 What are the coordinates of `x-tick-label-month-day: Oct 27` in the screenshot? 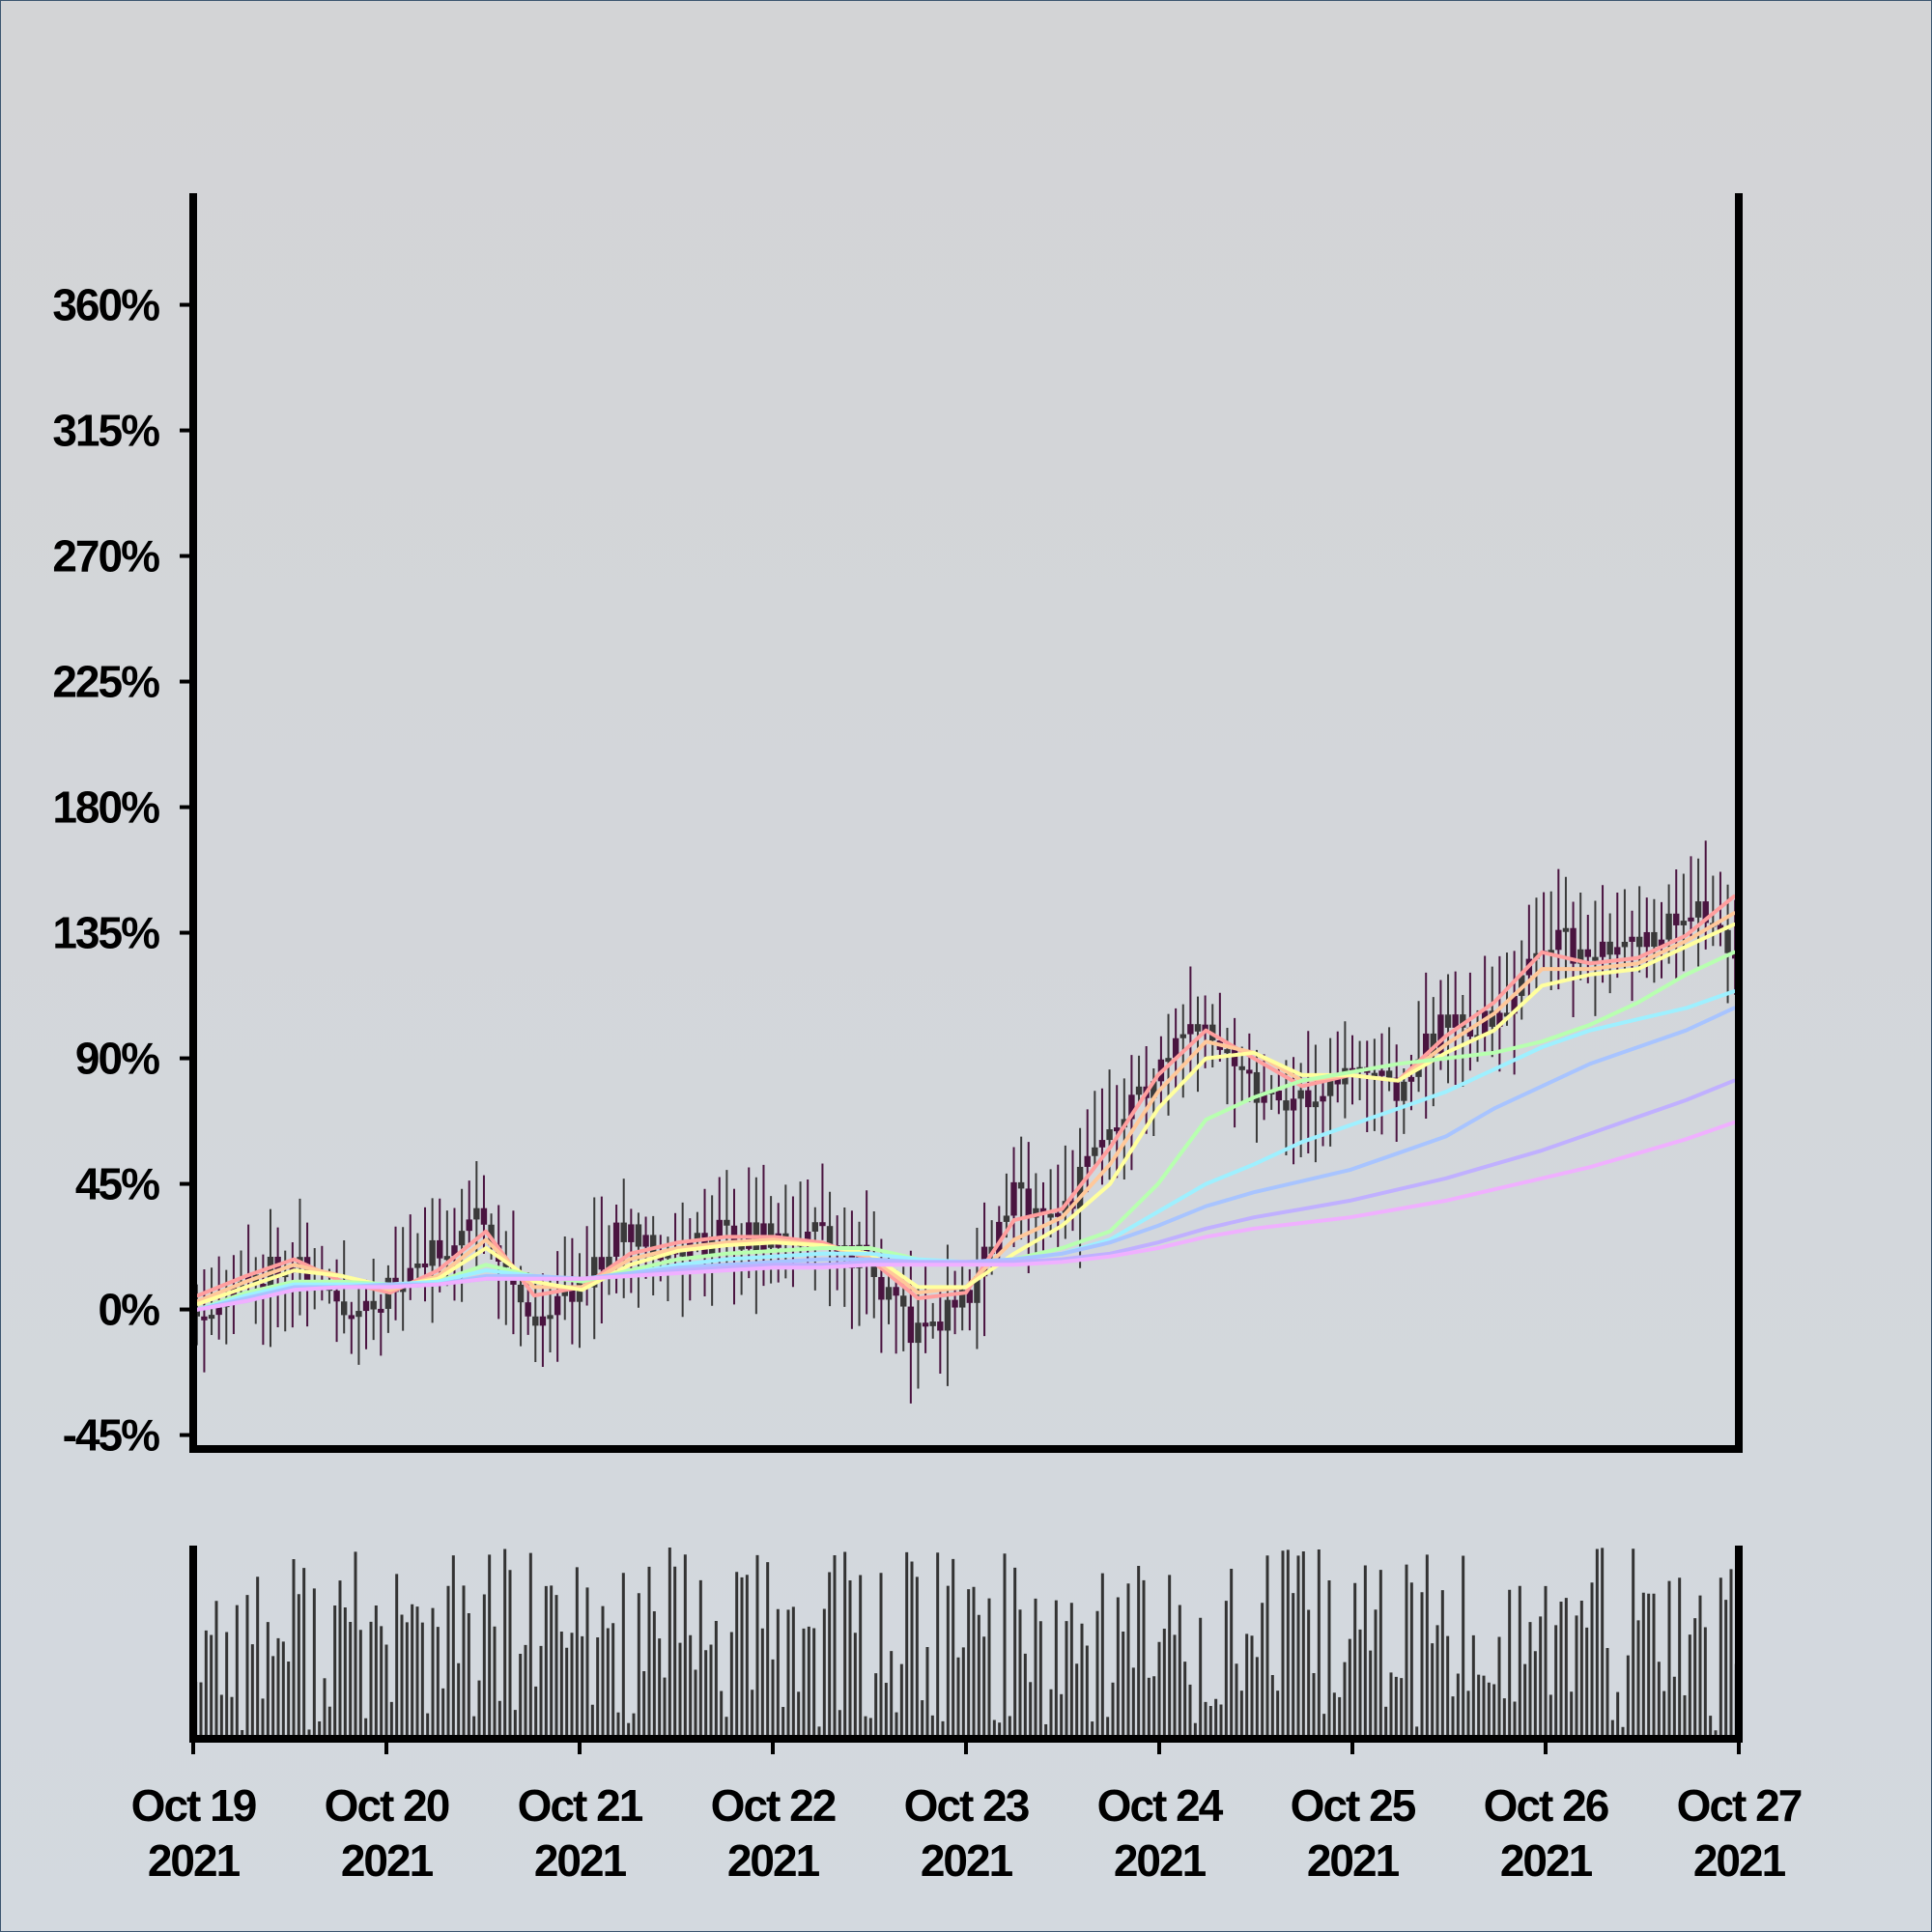 It's located at (1739, 1805).